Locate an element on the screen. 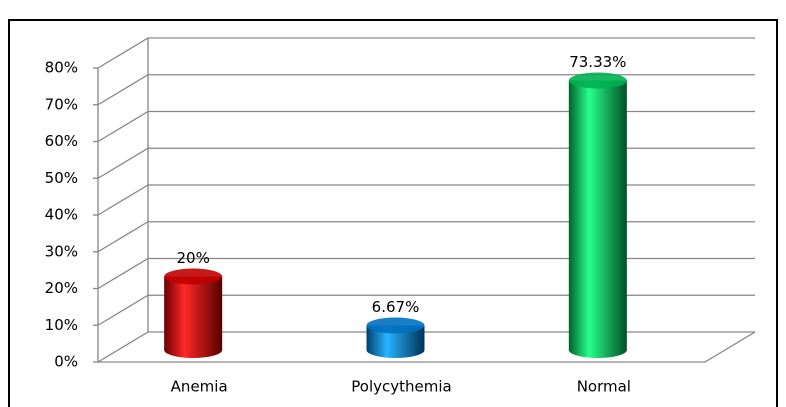  x-tick-label: Normal is located at coordinates (604, 387).